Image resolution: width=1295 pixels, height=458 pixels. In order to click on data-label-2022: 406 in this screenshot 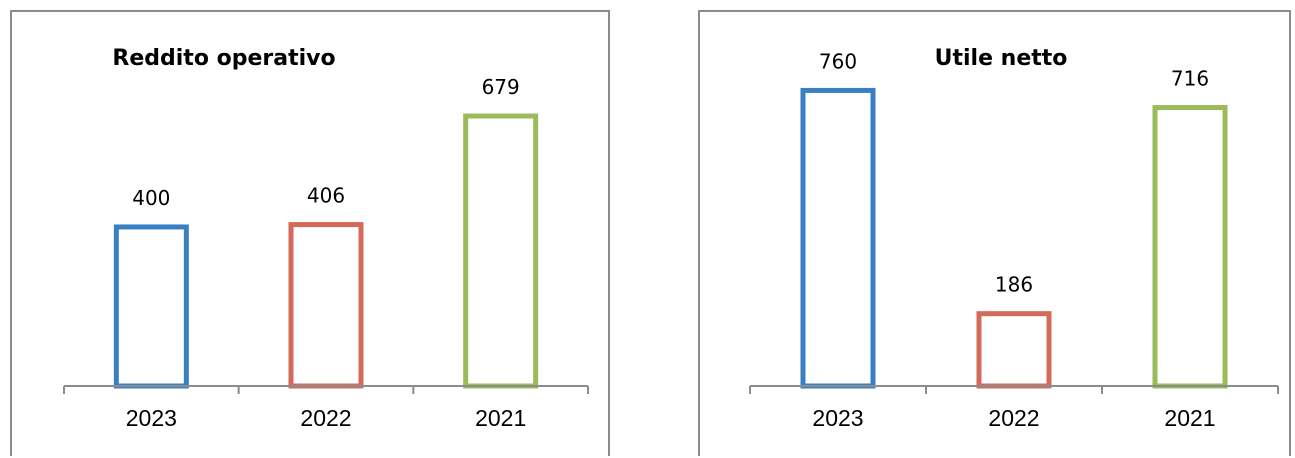, I will do `click(326, 196)`.